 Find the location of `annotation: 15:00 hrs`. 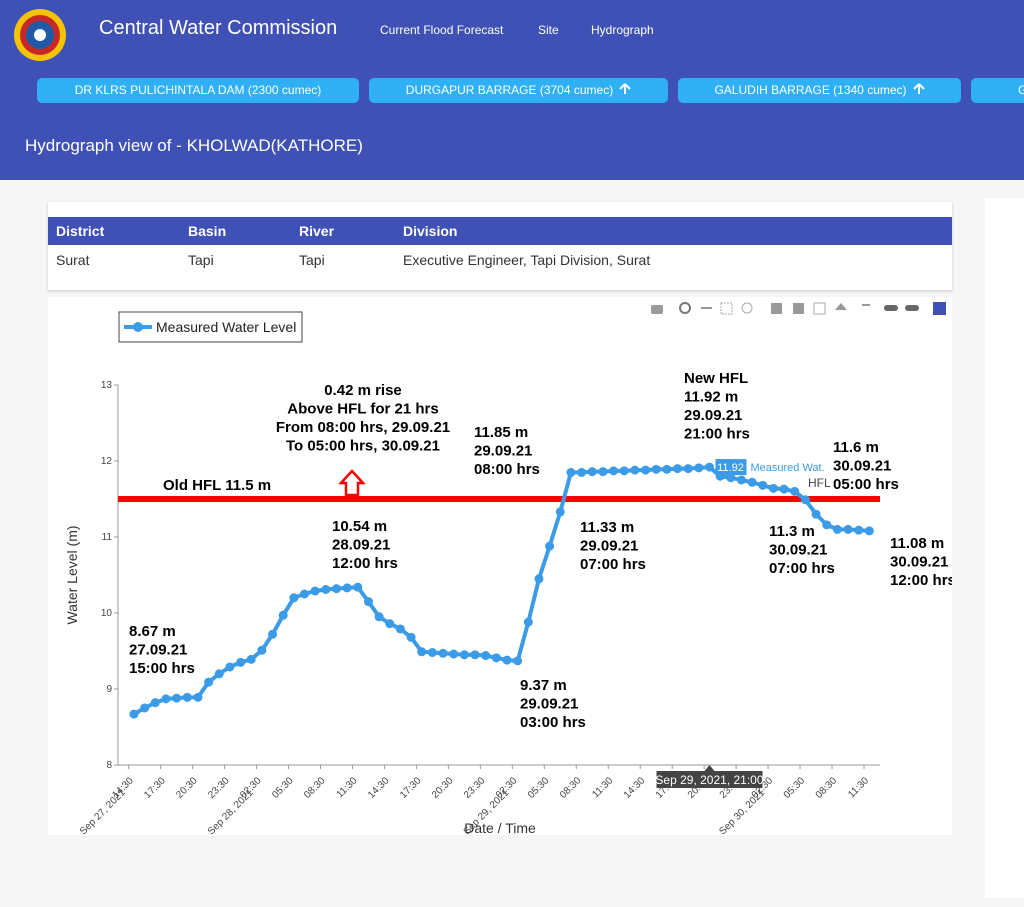

annotation: 15:00 hrs is located at coordinates (162, 668).